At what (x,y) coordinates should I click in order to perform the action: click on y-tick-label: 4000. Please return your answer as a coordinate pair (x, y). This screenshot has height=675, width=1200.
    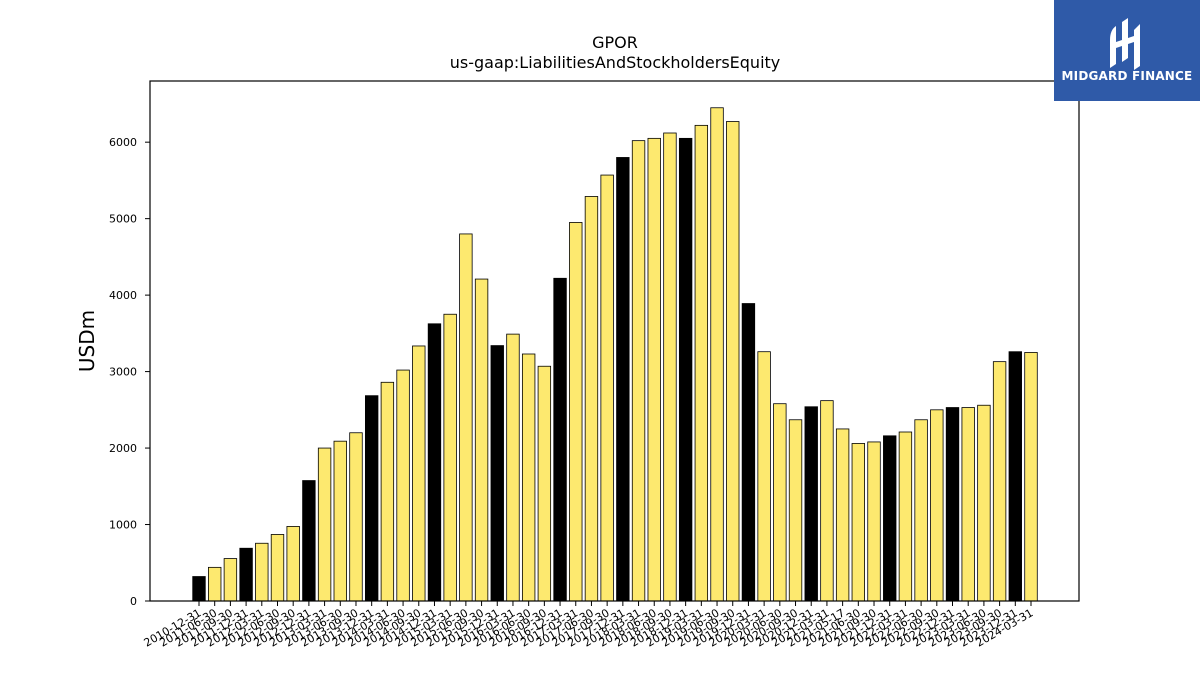
    Looking at the image, I should click on (123, 295).